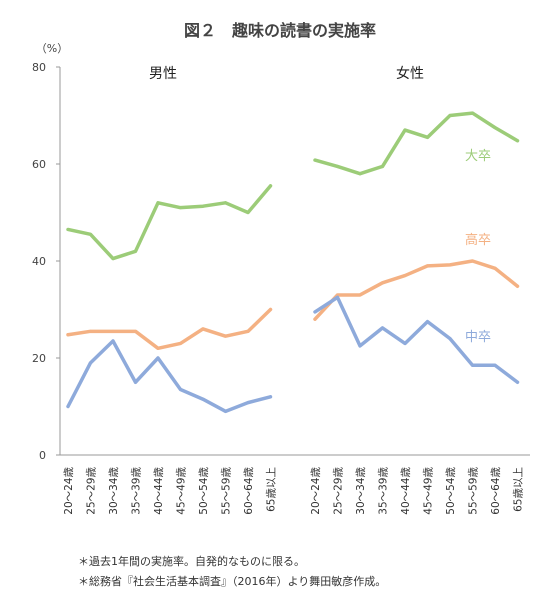  Describe the element at coordinates (39, 358) in the screenshot. I see `y-tick-label: 20` at that location.